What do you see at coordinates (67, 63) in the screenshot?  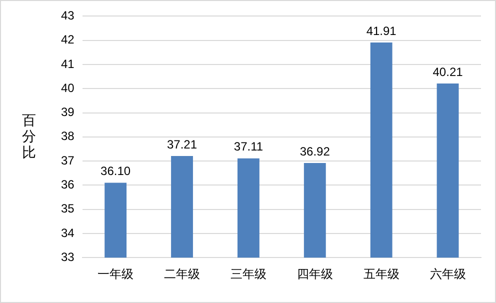 I see `y-tick-label: 41` at bounding box center [67, 63].